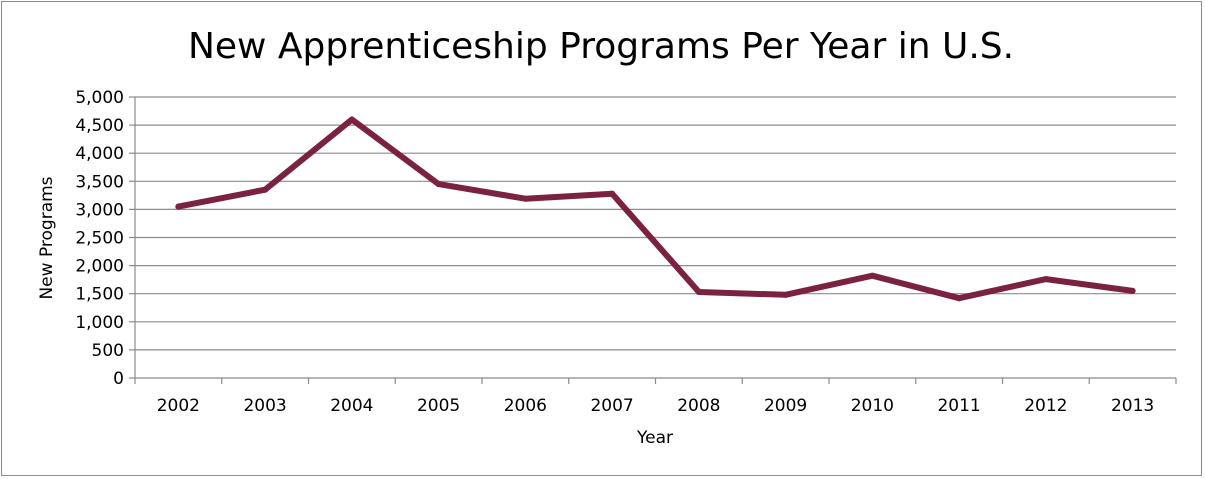  What do you see at coordinates (99, 267) in the screenshot?
I see `y-tick-label: 2,000` at bounding box center [99, 267].